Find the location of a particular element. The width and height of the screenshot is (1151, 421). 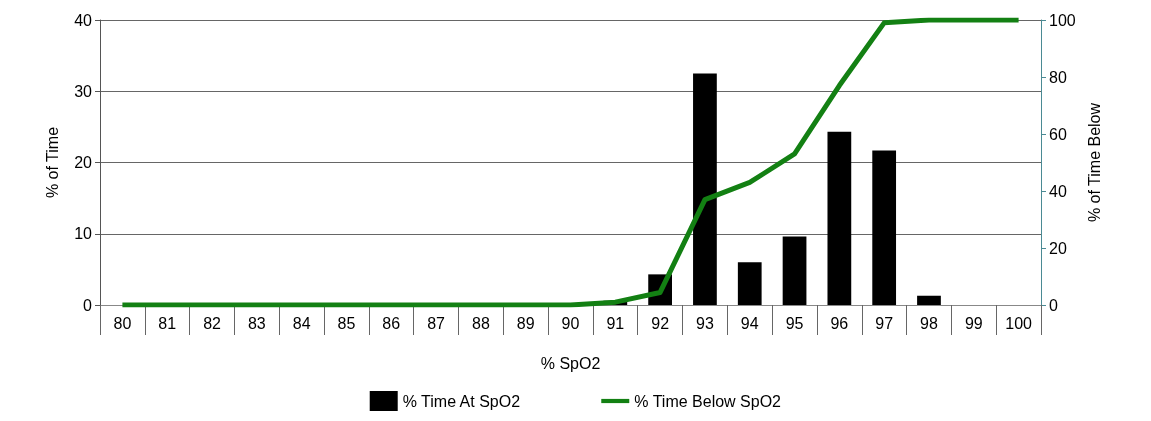

x-tick-label: 97 is located at coordinates (884, 323).